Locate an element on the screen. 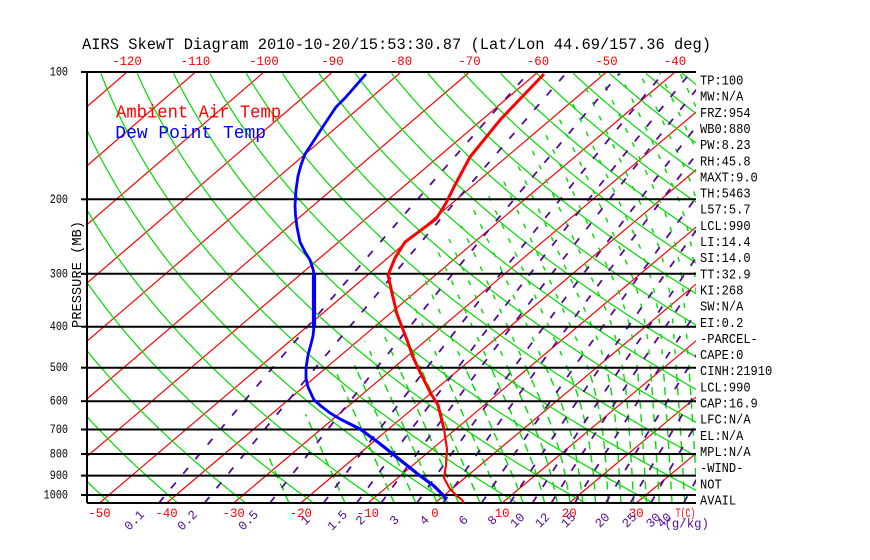 The height and width of the screenshot is (560, 870). svg-text: EL:N/A is located at coordinates (721, 436).